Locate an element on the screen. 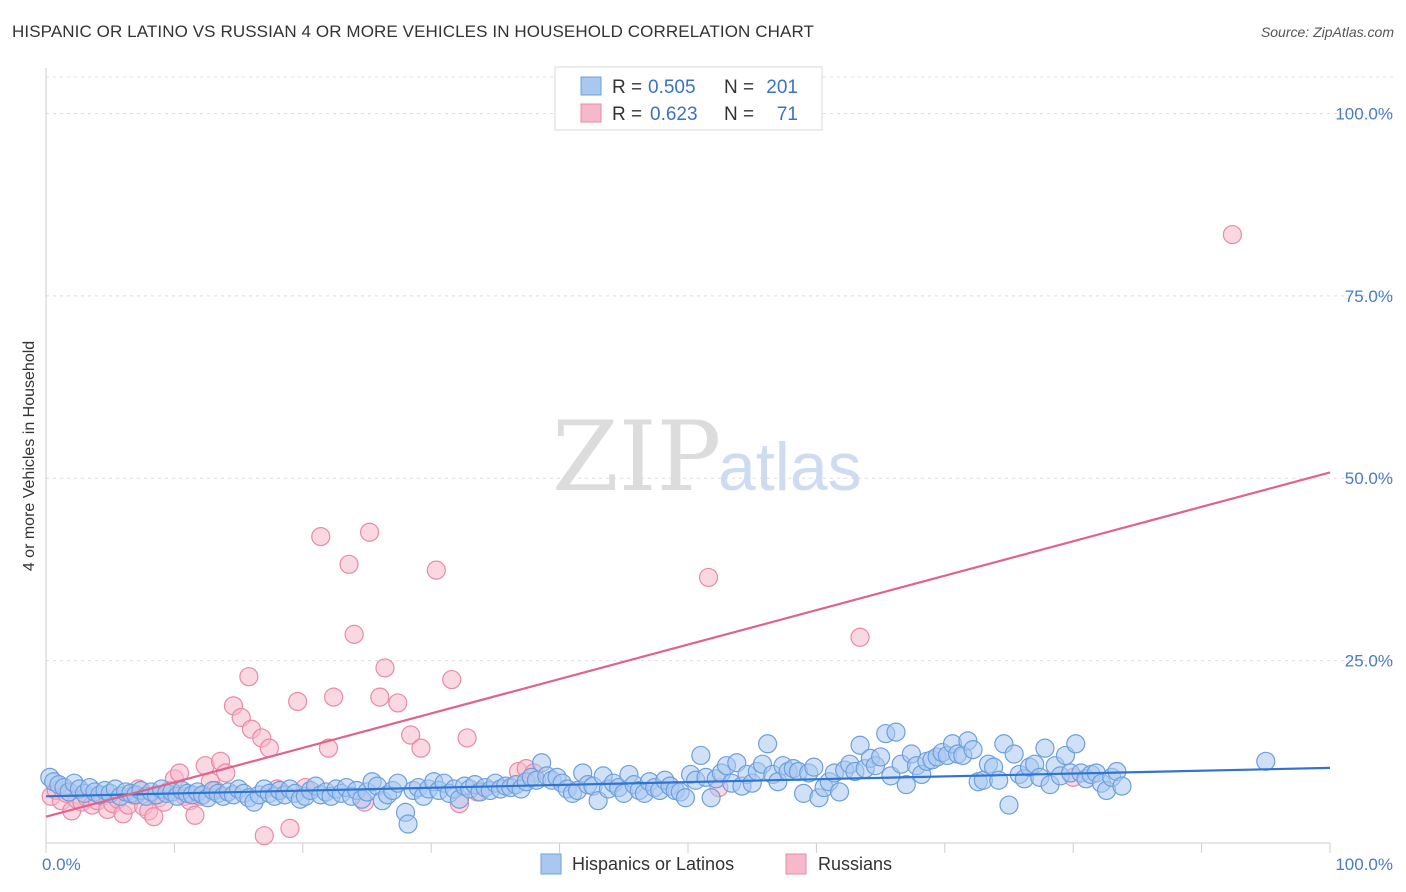 The height and width of the screenshot is (892, 1406). stats-n-label-0: N = is located at coordinates (739, 87).